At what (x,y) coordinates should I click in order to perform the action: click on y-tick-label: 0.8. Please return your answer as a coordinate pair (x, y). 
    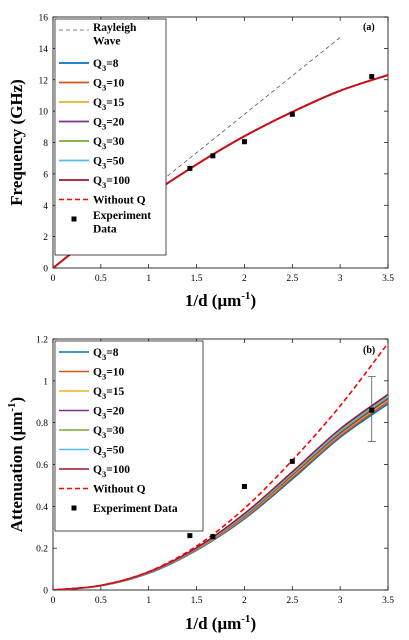
    Looking at the image, I should click on (42, 424).